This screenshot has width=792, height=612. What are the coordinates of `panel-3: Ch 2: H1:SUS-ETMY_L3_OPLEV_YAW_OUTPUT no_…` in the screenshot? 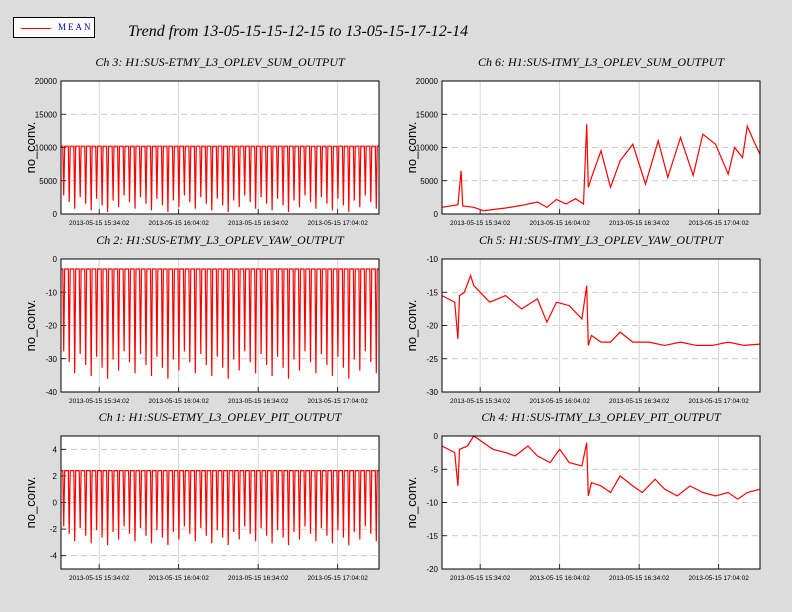 It's located at (201, 319).